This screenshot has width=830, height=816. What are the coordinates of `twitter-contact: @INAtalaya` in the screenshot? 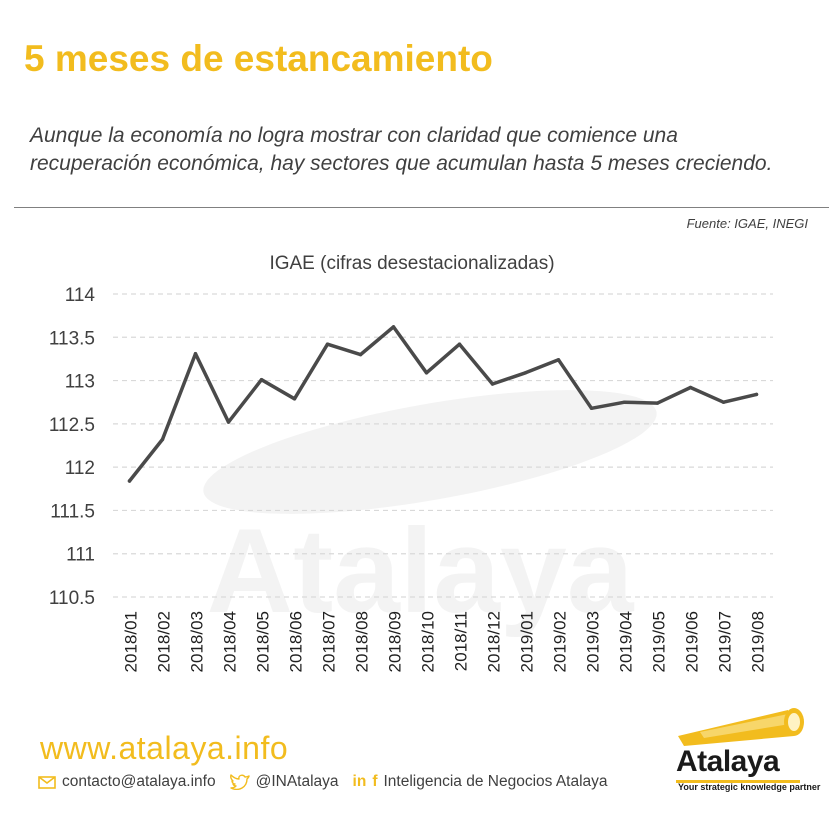 It's located at (284, 782).